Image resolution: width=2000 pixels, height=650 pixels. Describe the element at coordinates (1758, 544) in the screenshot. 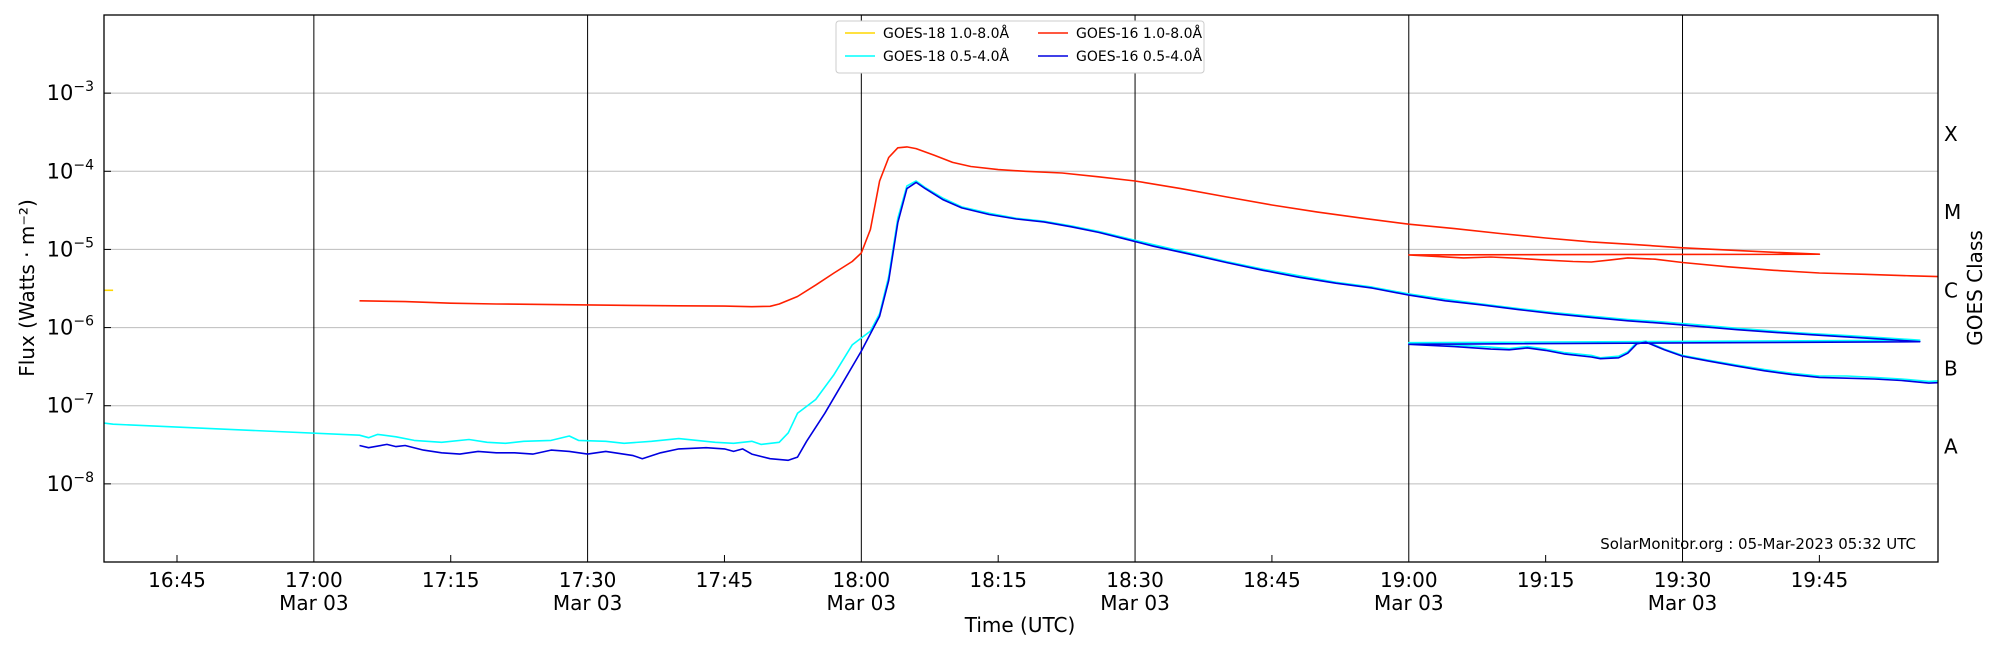

I see `source-watermark: SolarMonitor.org : 05-Mar-2023 05:32 UTC` at that location.